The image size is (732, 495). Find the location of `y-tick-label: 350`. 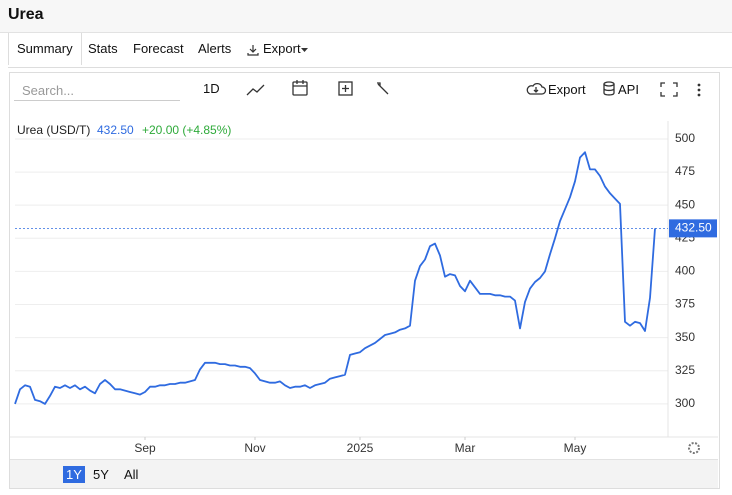

y-tick-label: 350 is located at coordinates (685, 337).